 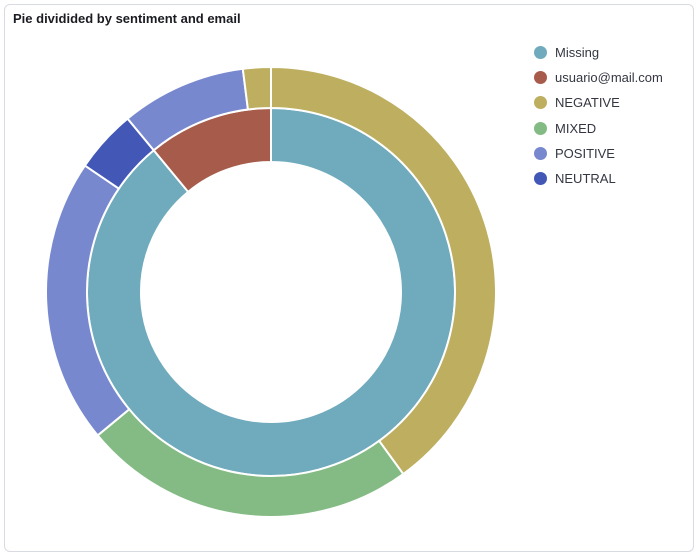 I want to click on legend-label: NEGATIVE, so click(x=587, y=103).